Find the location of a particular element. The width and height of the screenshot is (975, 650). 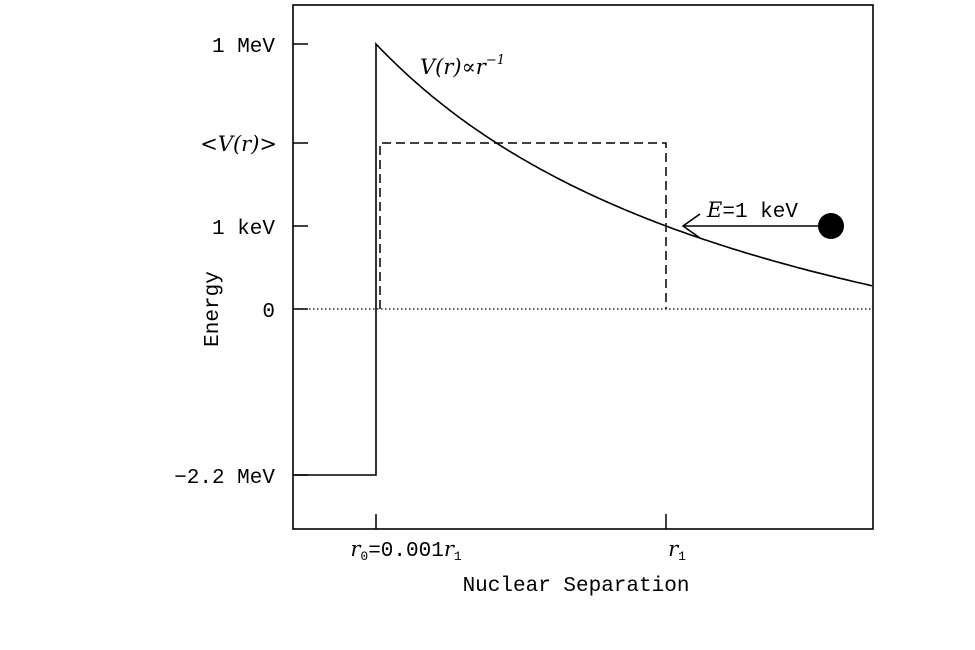

x-tick-label-r0: r0=0.001r1 is located at coordinates (406, 550).